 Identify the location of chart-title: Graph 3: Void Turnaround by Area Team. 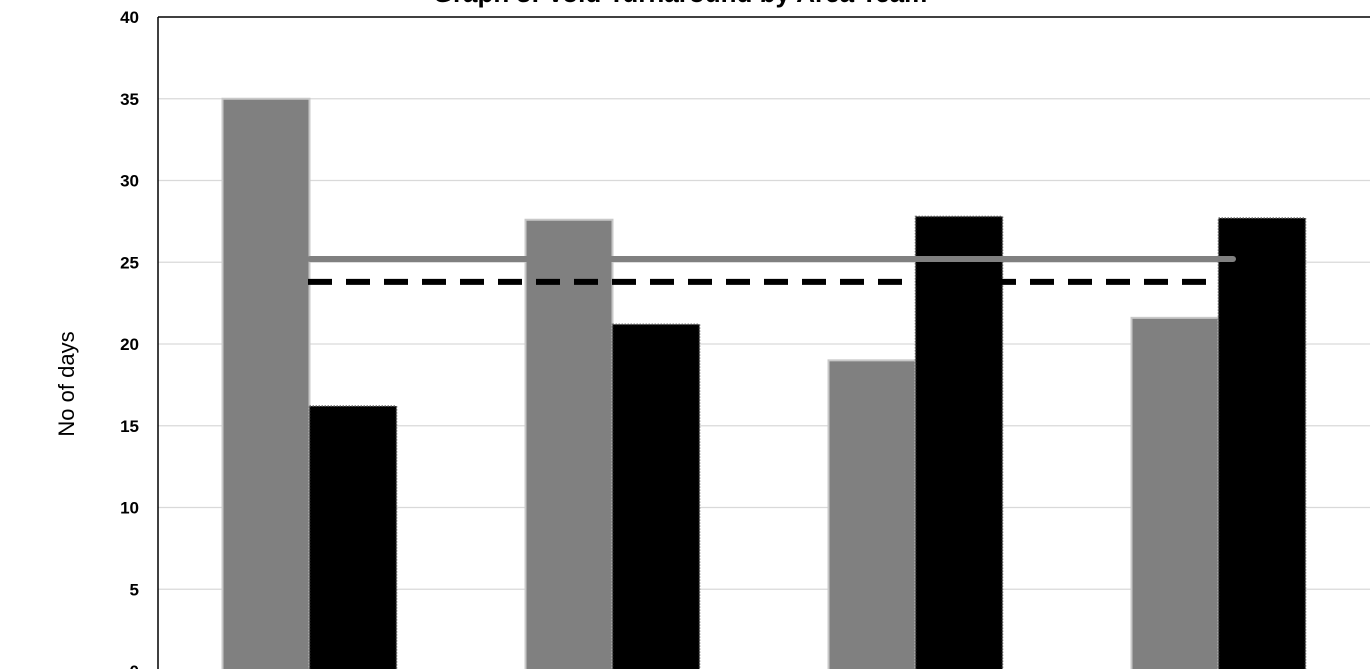
(680, 4).